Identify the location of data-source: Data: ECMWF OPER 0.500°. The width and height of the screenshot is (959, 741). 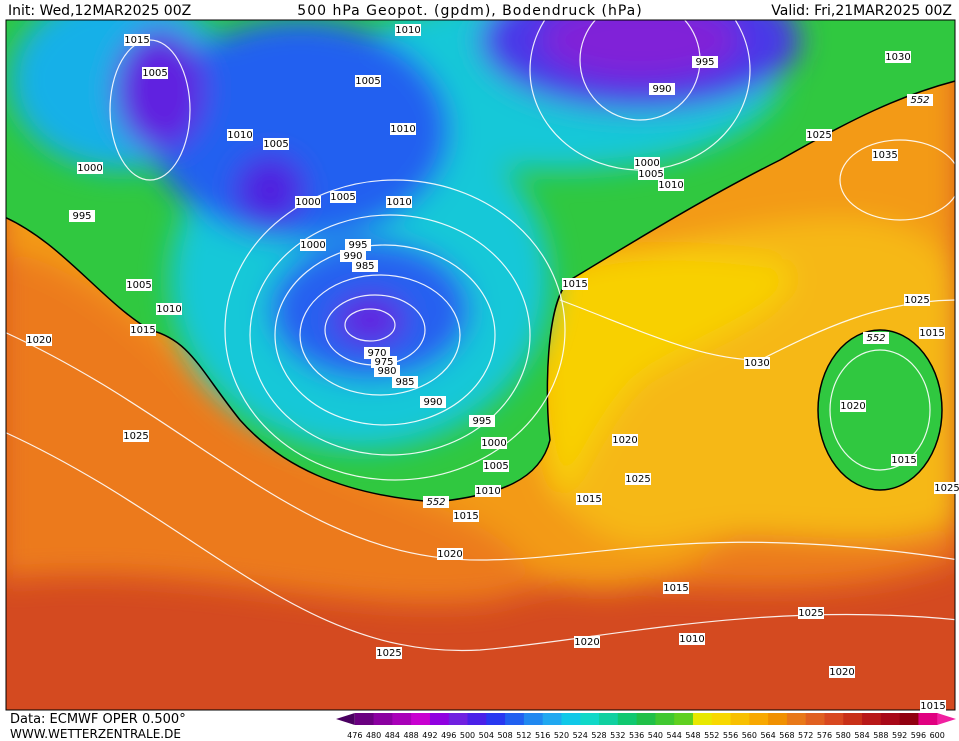
(98, 719).